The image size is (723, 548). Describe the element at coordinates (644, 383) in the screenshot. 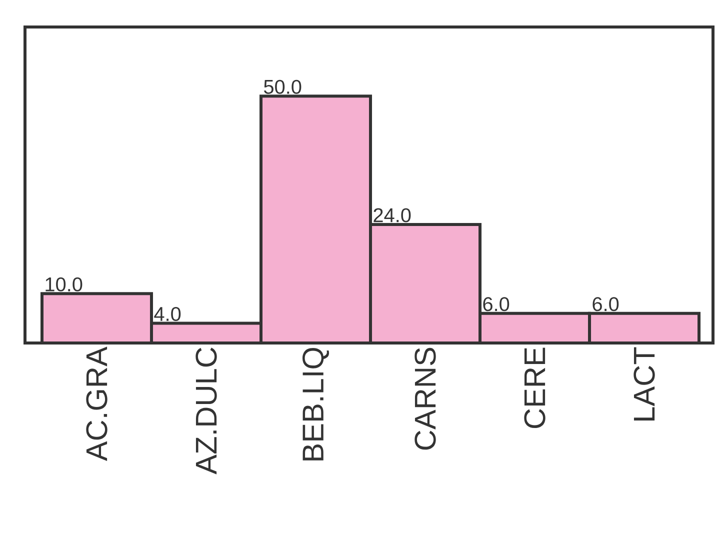

I see `x-tick-label: LACT` at that location.